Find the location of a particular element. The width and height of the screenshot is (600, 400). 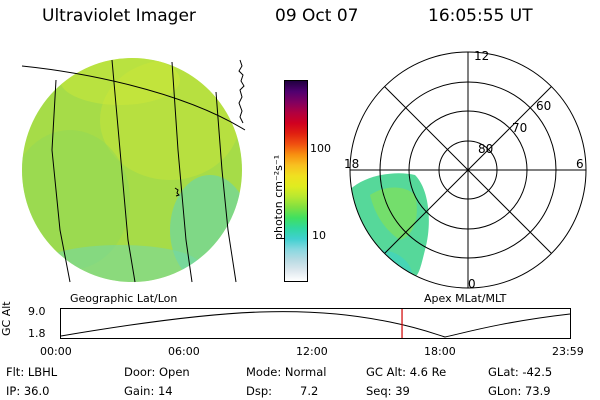

orbit-timeline is located at coordinates (315, 323).